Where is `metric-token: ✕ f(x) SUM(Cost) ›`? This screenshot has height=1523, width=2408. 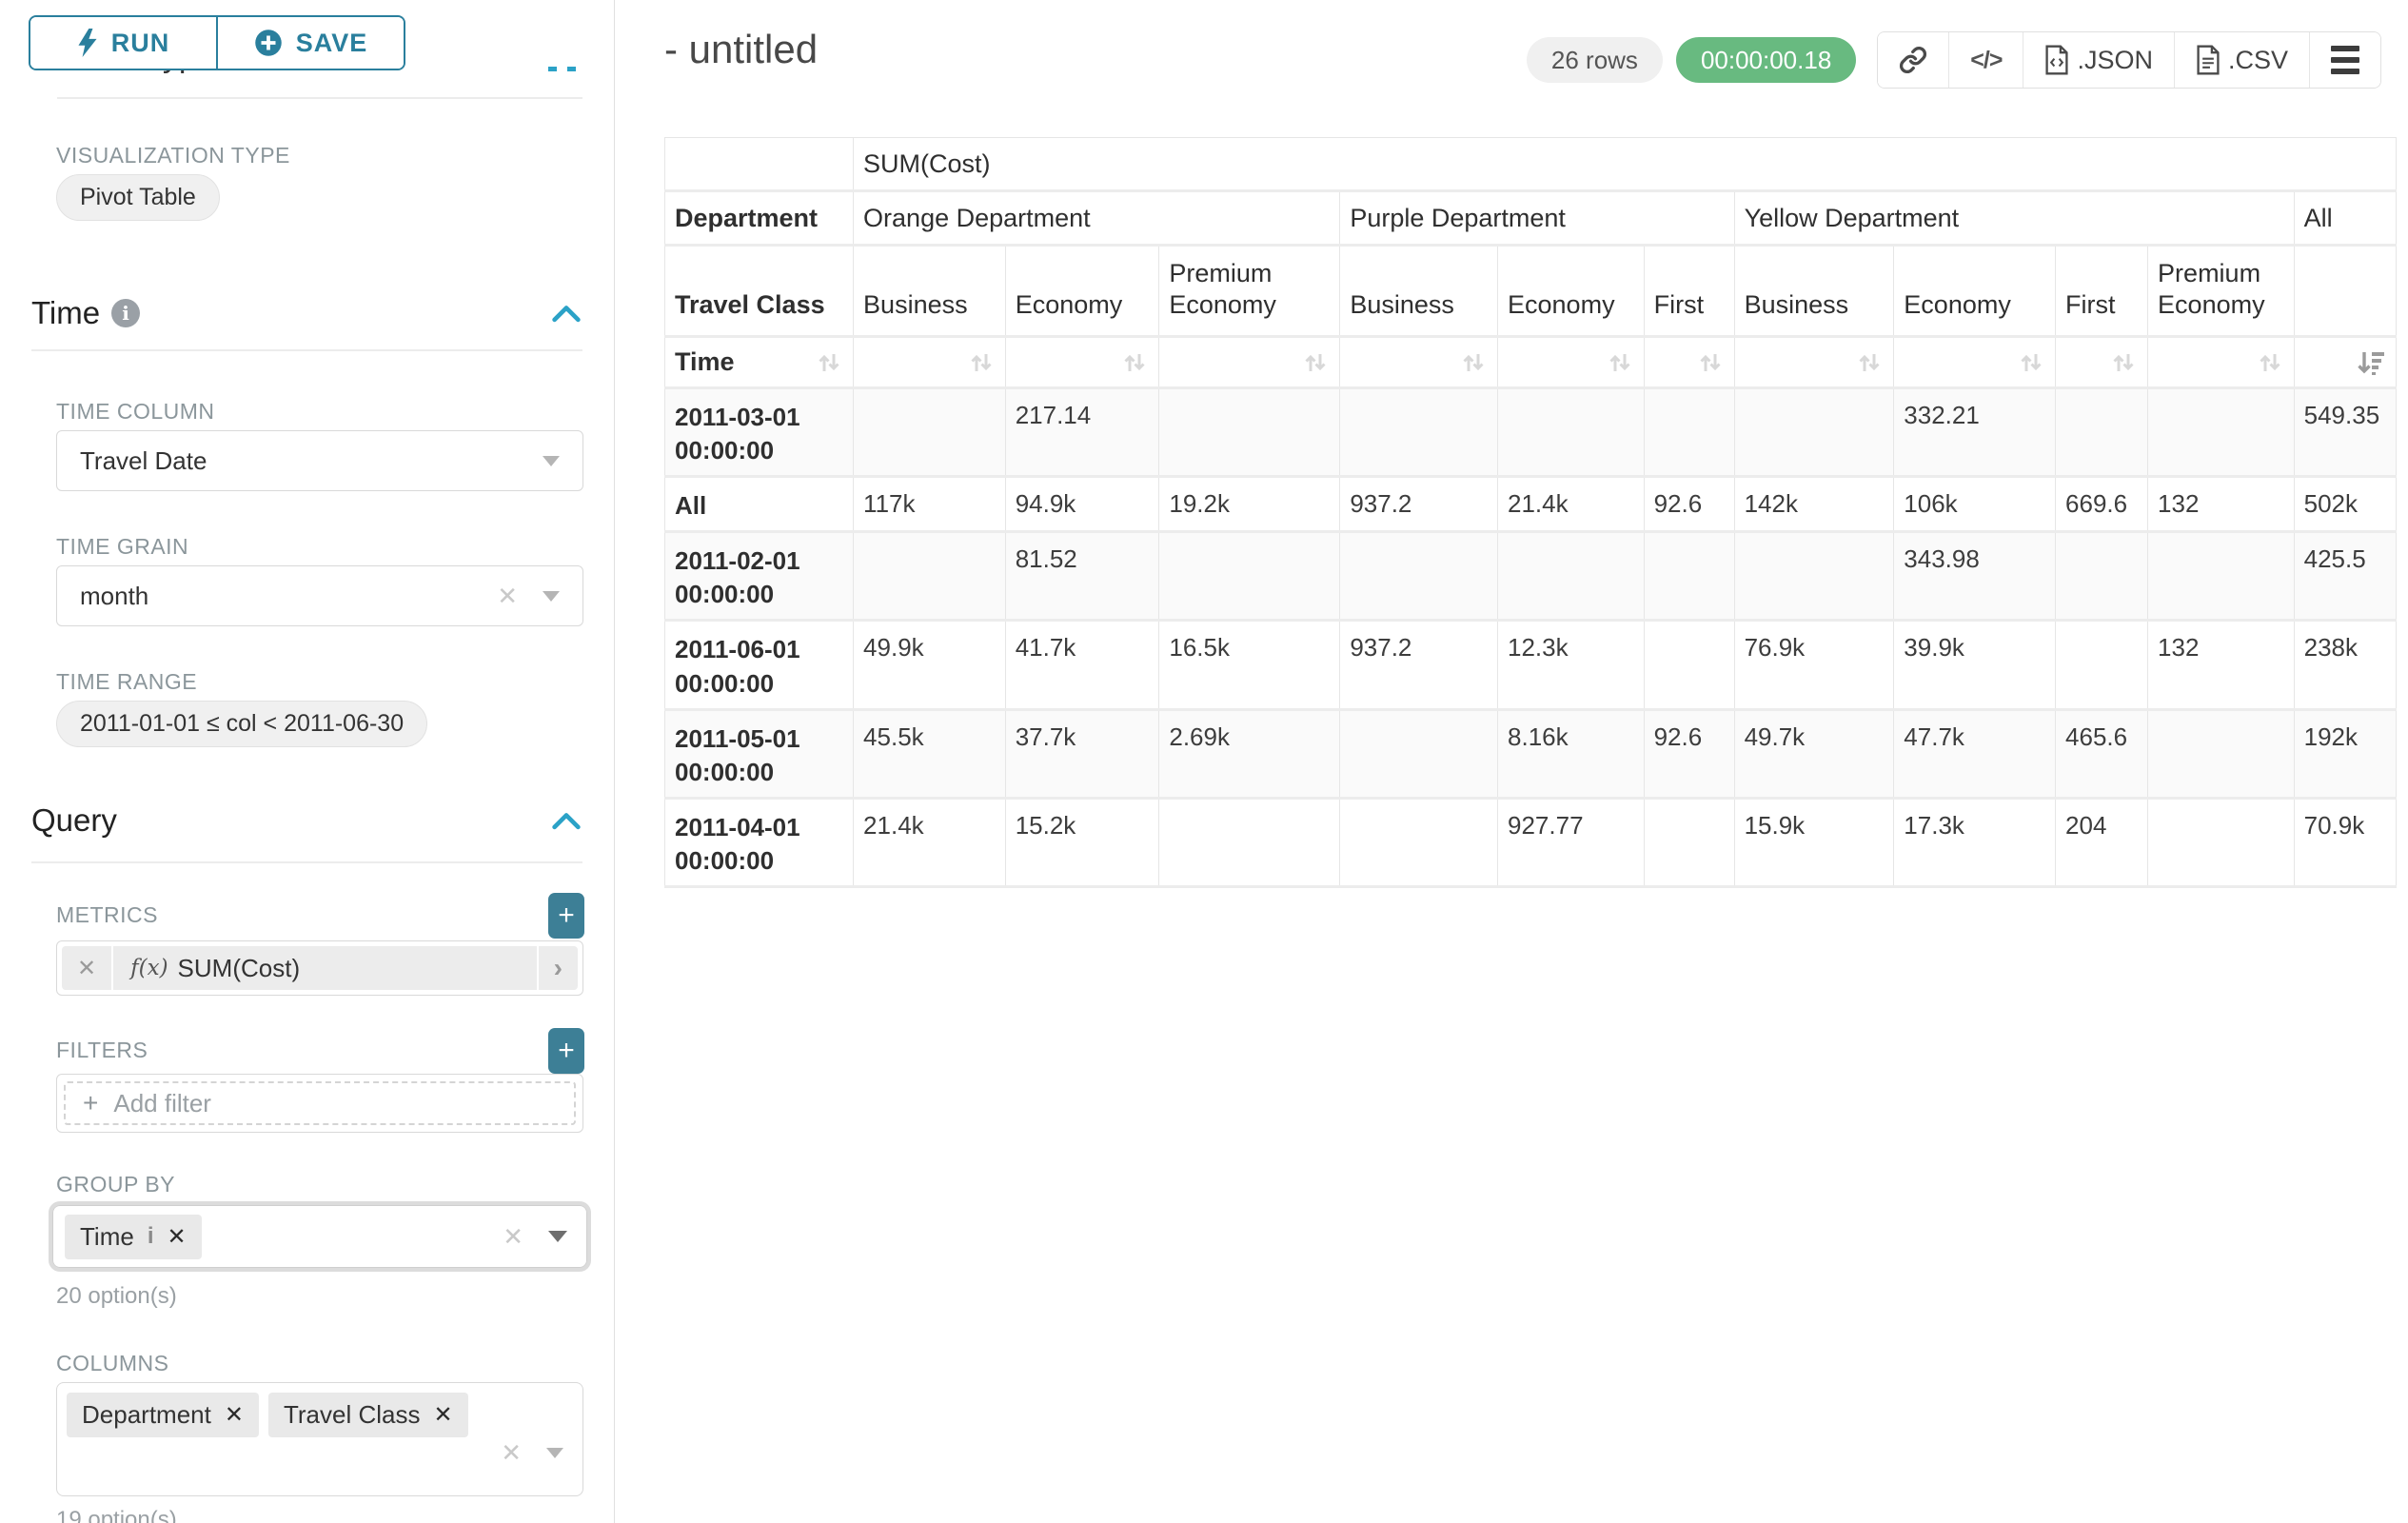
metric-token: ✕ f(x) SUM(Cost) › is located at coordinates (320, 968).